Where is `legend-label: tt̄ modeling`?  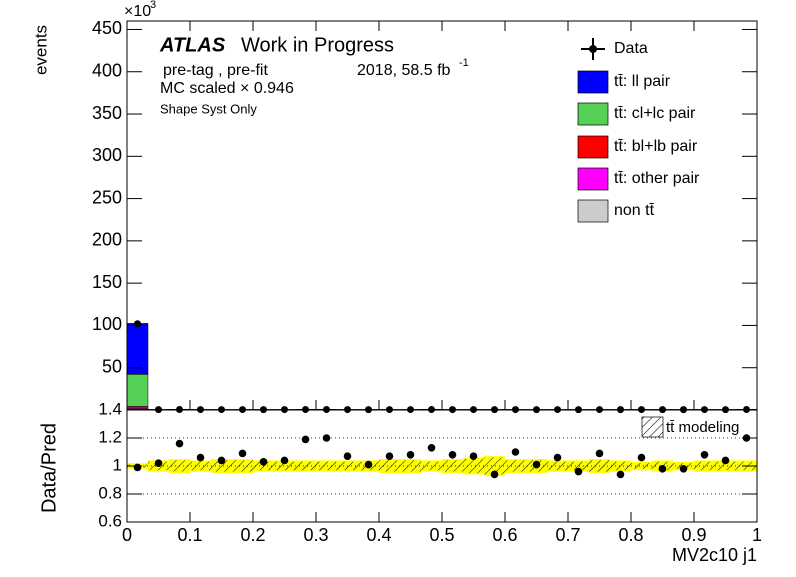 legend-label: tt̄ modeling is located at coordinates (702, 427).